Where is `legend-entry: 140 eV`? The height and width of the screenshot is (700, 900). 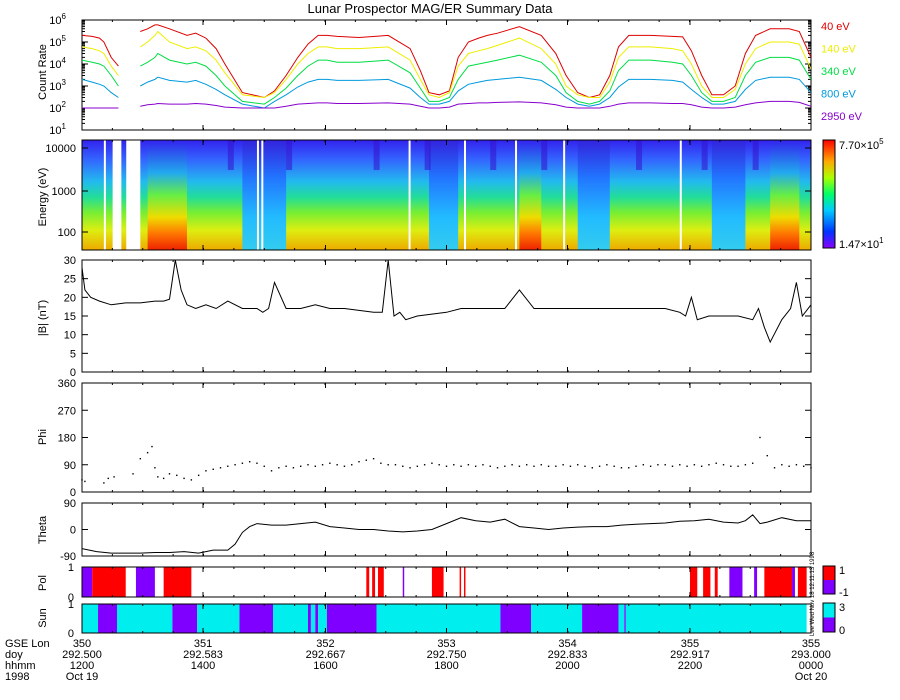
legend-entry: 140 eV is located at coordinates (839, 50).